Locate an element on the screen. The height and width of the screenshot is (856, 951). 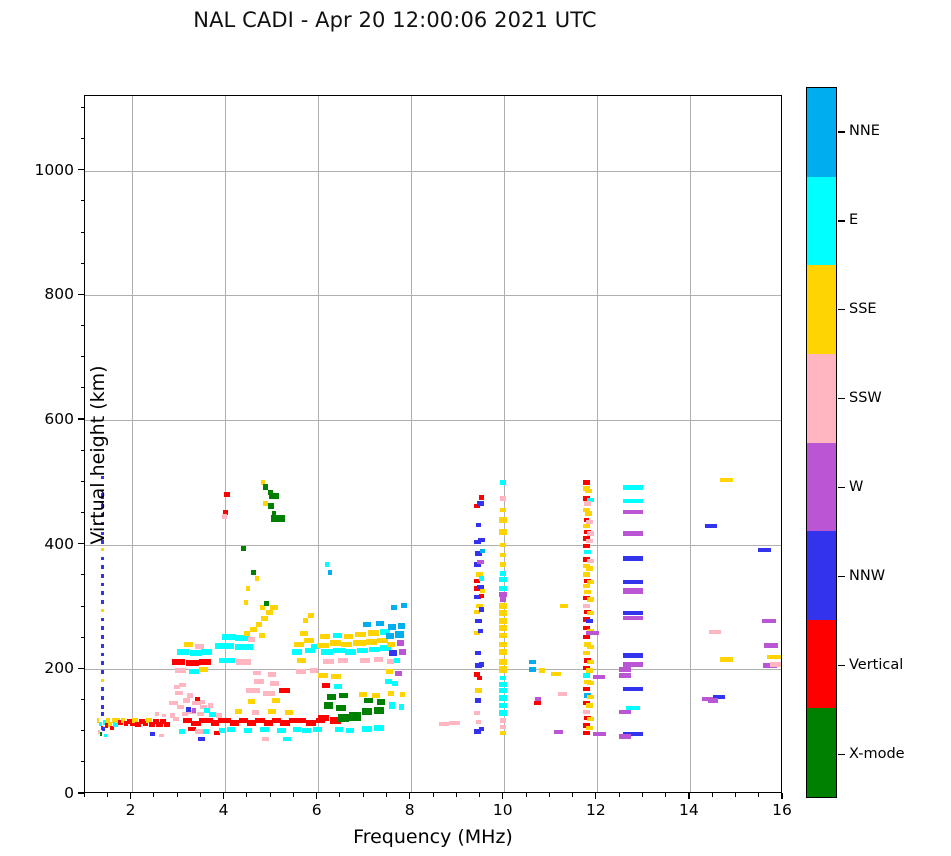
colorbar-segment-w is located at coordinates (821, 487).